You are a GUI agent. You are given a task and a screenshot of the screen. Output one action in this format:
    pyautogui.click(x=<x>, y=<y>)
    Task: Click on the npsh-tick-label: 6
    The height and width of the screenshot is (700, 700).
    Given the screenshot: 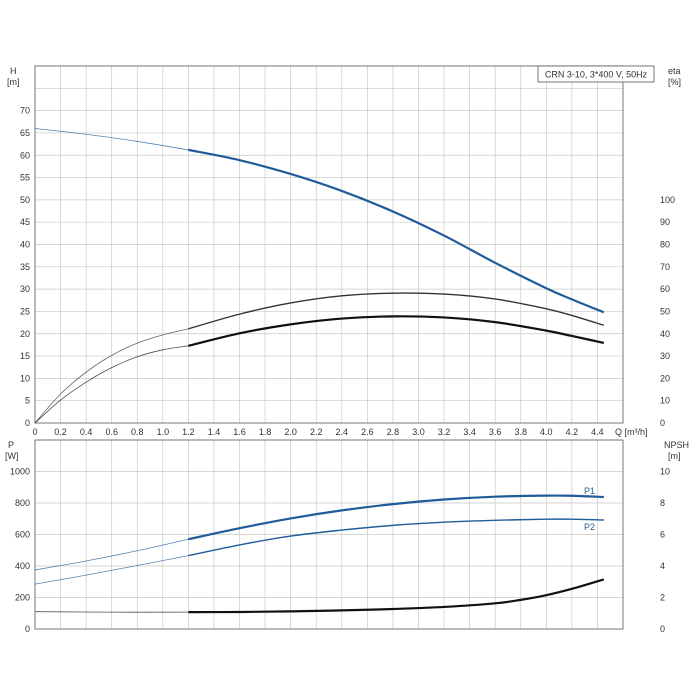 What is the action you would take?
    pyautogui.click(x=662, y=535)
    